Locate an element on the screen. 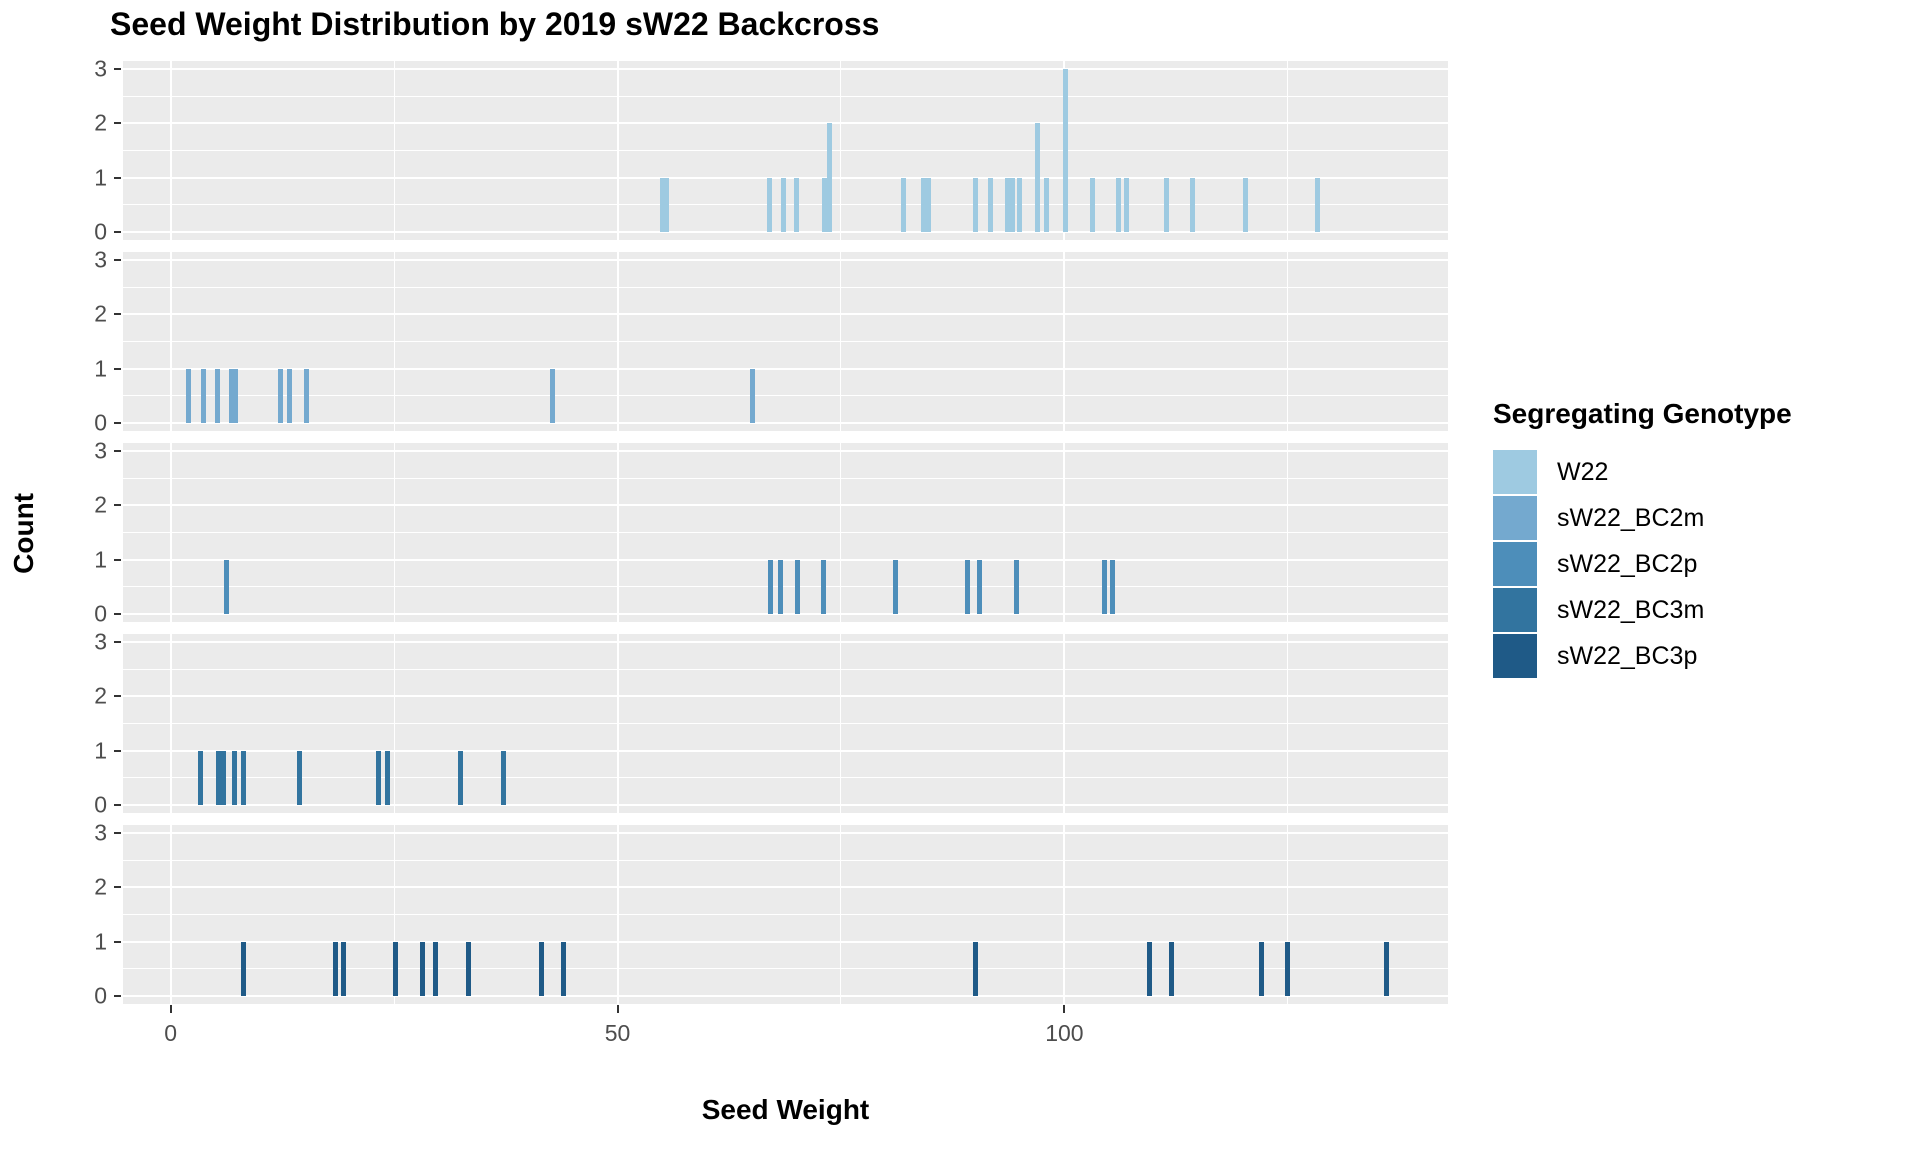  x-tick-mark is located at coordinates (1064, 1009).